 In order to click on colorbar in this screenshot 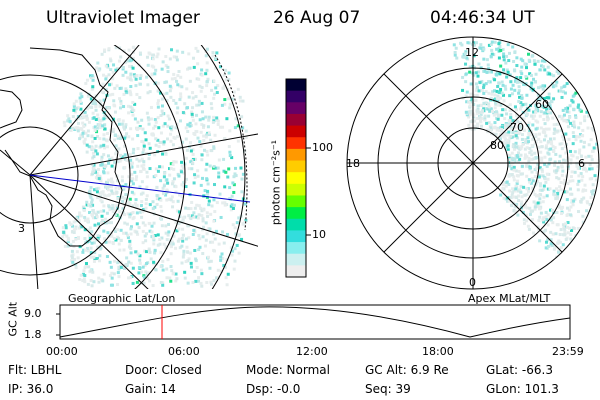, I will do `click(298, 178)`.